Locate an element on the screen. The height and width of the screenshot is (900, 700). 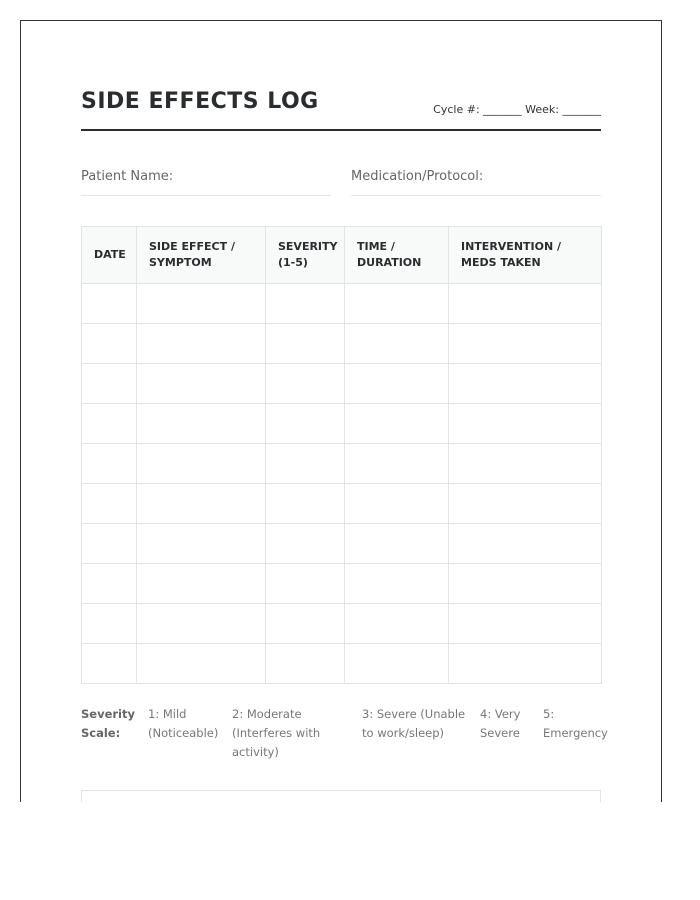
severity-level: 3: Severe (Unable to work/sleep) is located at coordinates (414, 723).